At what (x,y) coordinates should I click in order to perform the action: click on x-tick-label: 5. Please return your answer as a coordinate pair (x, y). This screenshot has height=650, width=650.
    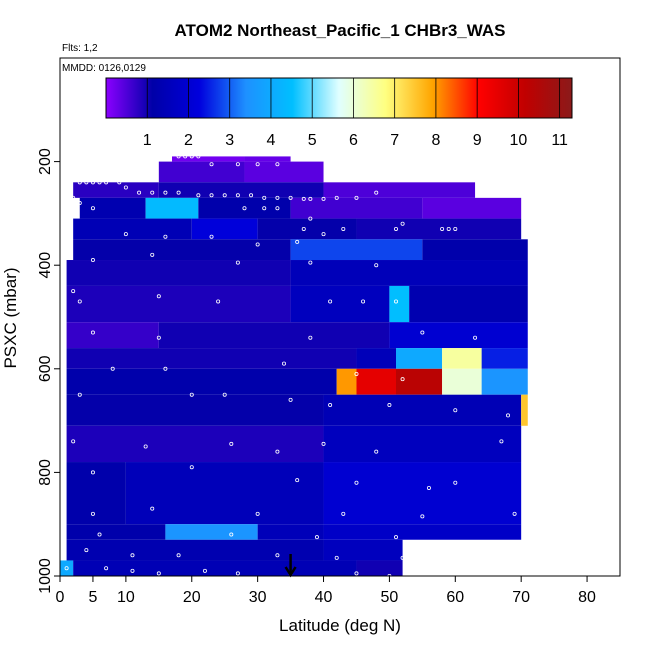
    Looking at the image, I should click on (92, 597).